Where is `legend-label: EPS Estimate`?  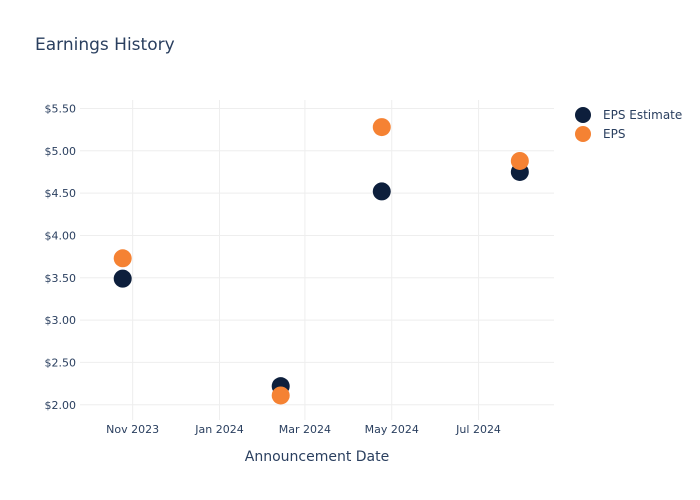 legend-label: EPS Estimate is located at coordinates (642, 115).